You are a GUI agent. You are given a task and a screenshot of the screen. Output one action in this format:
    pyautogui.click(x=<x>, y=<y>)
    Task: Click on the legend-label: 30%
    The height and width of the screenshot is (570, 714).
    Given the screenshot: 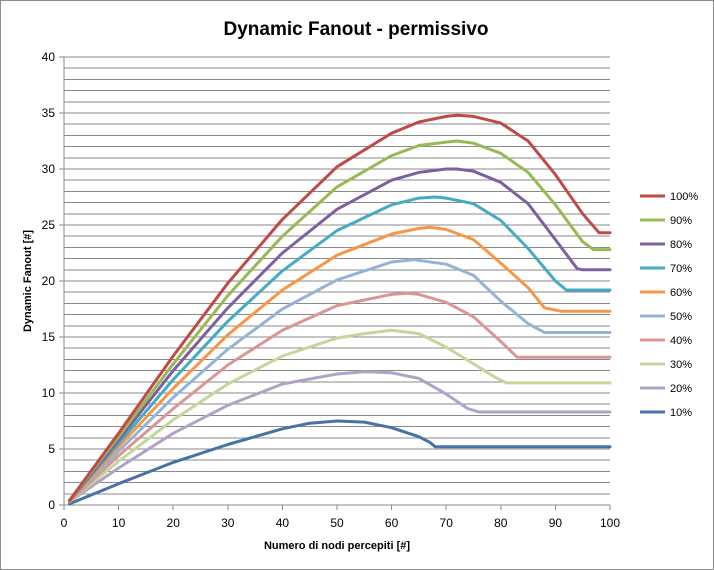 What is the action you would take?
    pyautogui.click(x=681, y=365)
    